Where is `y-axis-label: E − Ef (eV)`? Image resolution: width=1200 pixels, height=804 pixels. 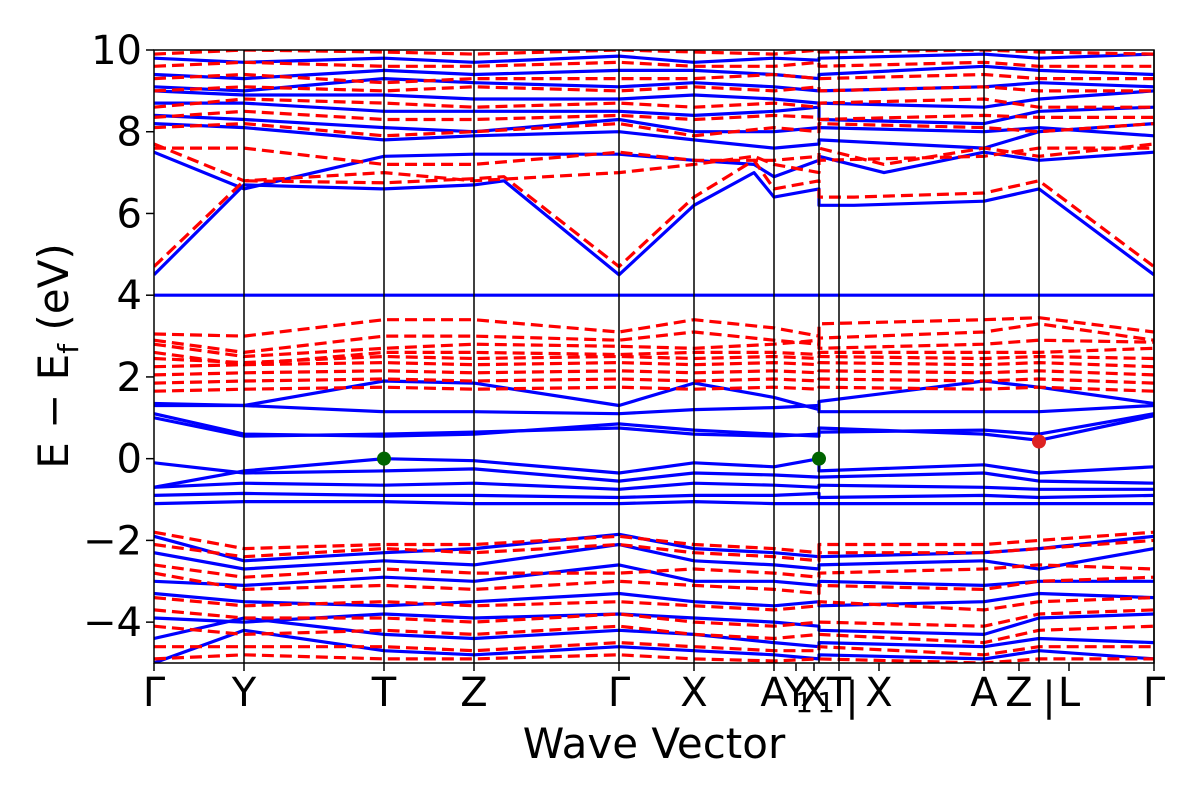
y-axis-label: E − Ef (eV) is located at coordinates (57, 356).